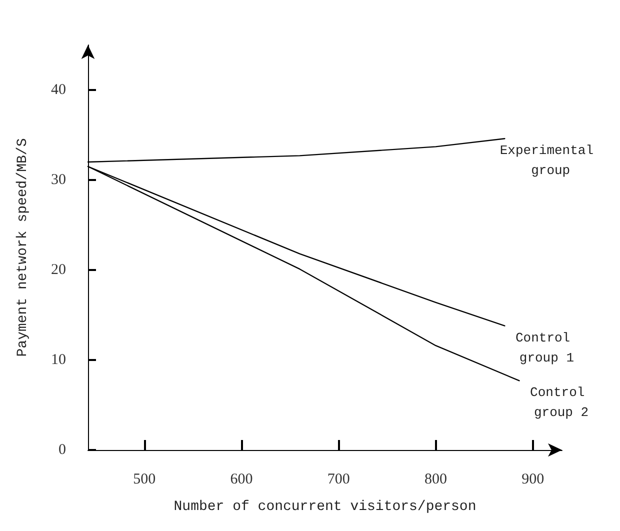  Describe the element at coordinates (62, 450) in the screenshot. I see `y-tick-label: 0` at that location.